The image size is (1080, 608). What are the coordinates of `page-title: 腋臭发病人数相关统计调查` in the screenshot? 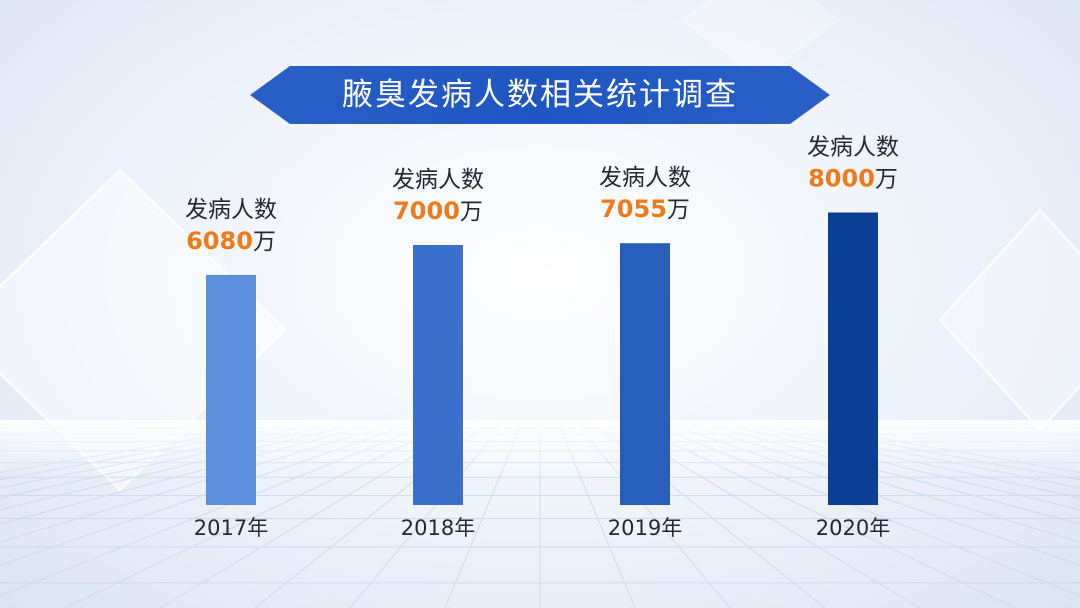 It's located at (540, 95).